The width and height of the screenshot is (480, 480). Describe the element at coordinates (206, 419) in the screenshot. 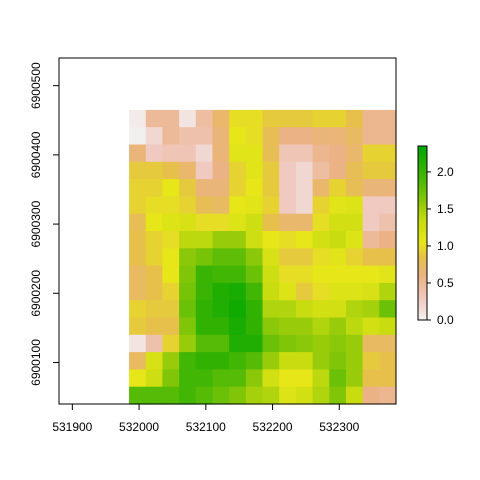

I see `x-axis: 531900 532000 532100 532200 532300` at that location.